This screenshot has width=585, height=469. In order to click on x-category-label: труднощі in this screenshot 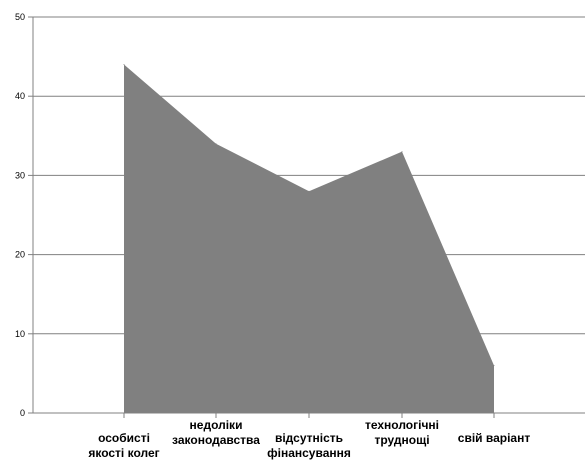, I will do `click(401, 440)`.